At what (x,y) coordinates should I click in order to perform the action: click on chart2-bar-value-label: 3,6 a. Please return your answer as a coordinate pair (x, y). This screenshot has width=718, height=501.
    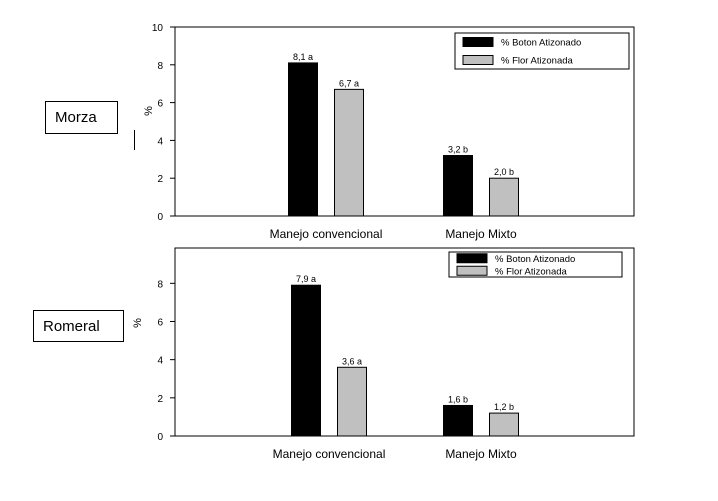
    Looking at the image, I should click on (352, 361).